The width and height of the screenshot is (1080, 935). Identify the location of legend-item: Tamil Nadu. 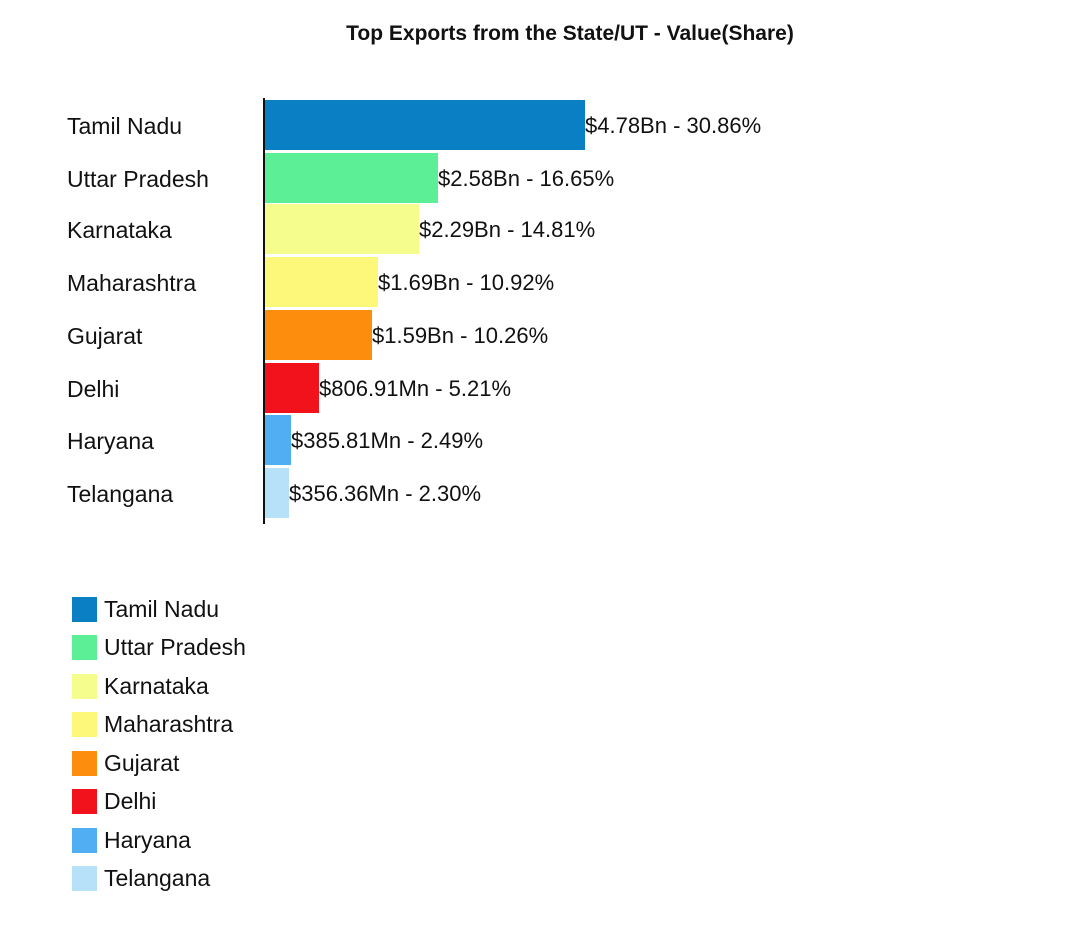
(159, 609).